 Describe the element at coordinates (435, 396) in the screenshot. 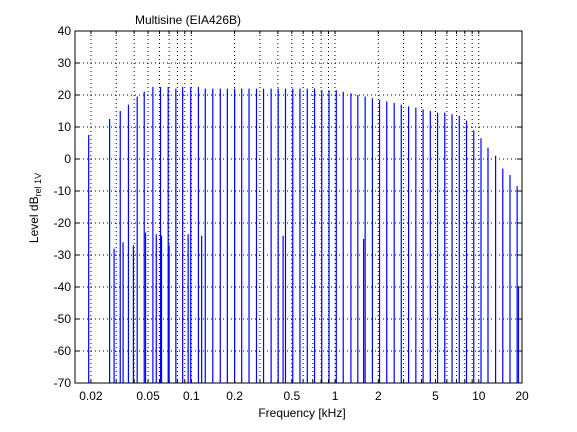

I see `x-tick-label: 5` at that location.